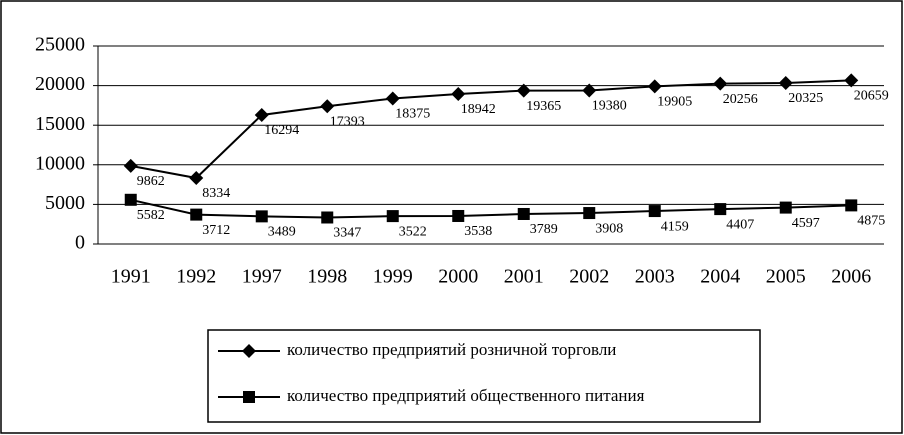  Describe the element at coordinates (60, 84) in the screenshot. I see `y-tick-label: 20000` at that location.